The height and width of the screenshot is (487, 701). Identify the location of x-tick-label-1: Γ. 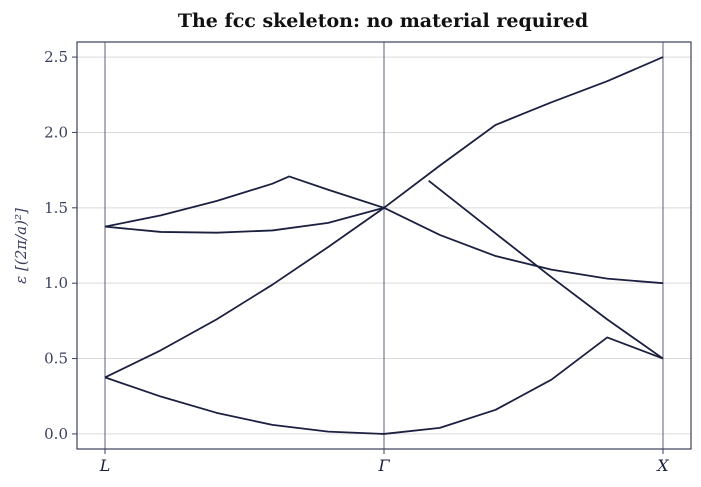
(383, 465).